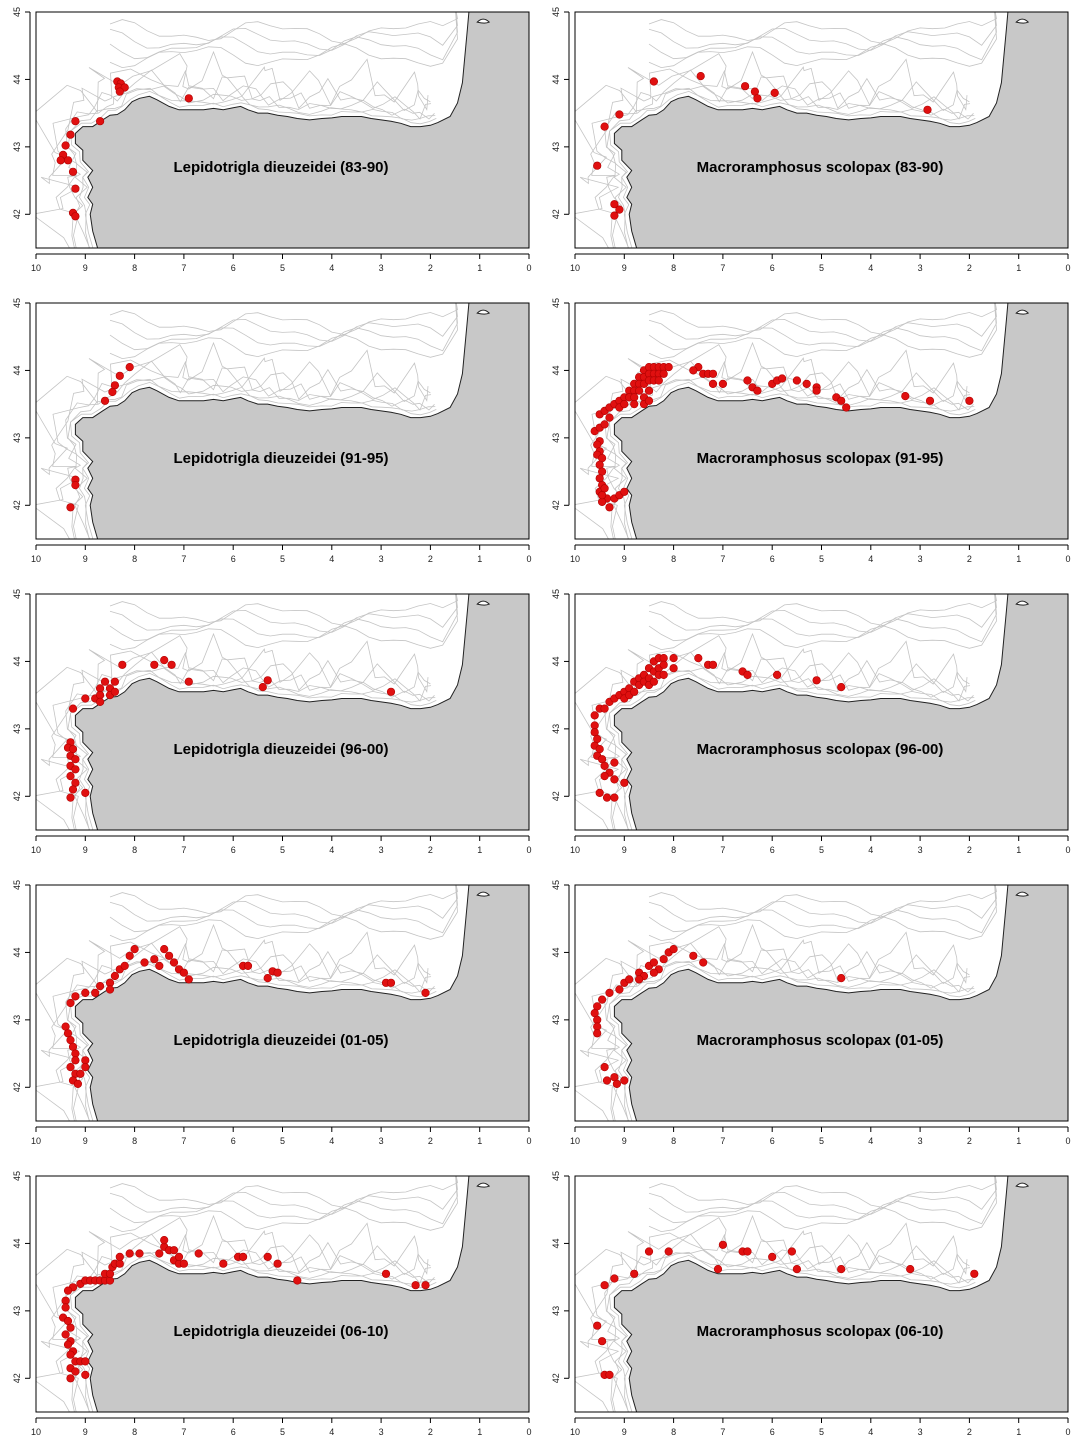 Image resolution: width=1078 pixels, height=1455 pixels. What do you see at coordinates (280, 167) in the screenshot?
I see `map-title: Lepidotrigla dieuzeidei (83-90)` at bounding box center [280, 167].